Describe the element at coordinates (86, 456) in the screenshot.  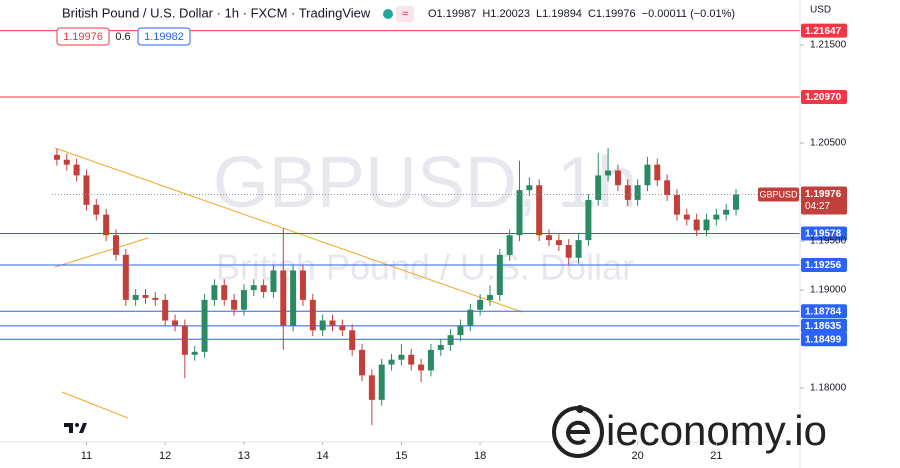
I see `x-tick-label: 11` at that location.